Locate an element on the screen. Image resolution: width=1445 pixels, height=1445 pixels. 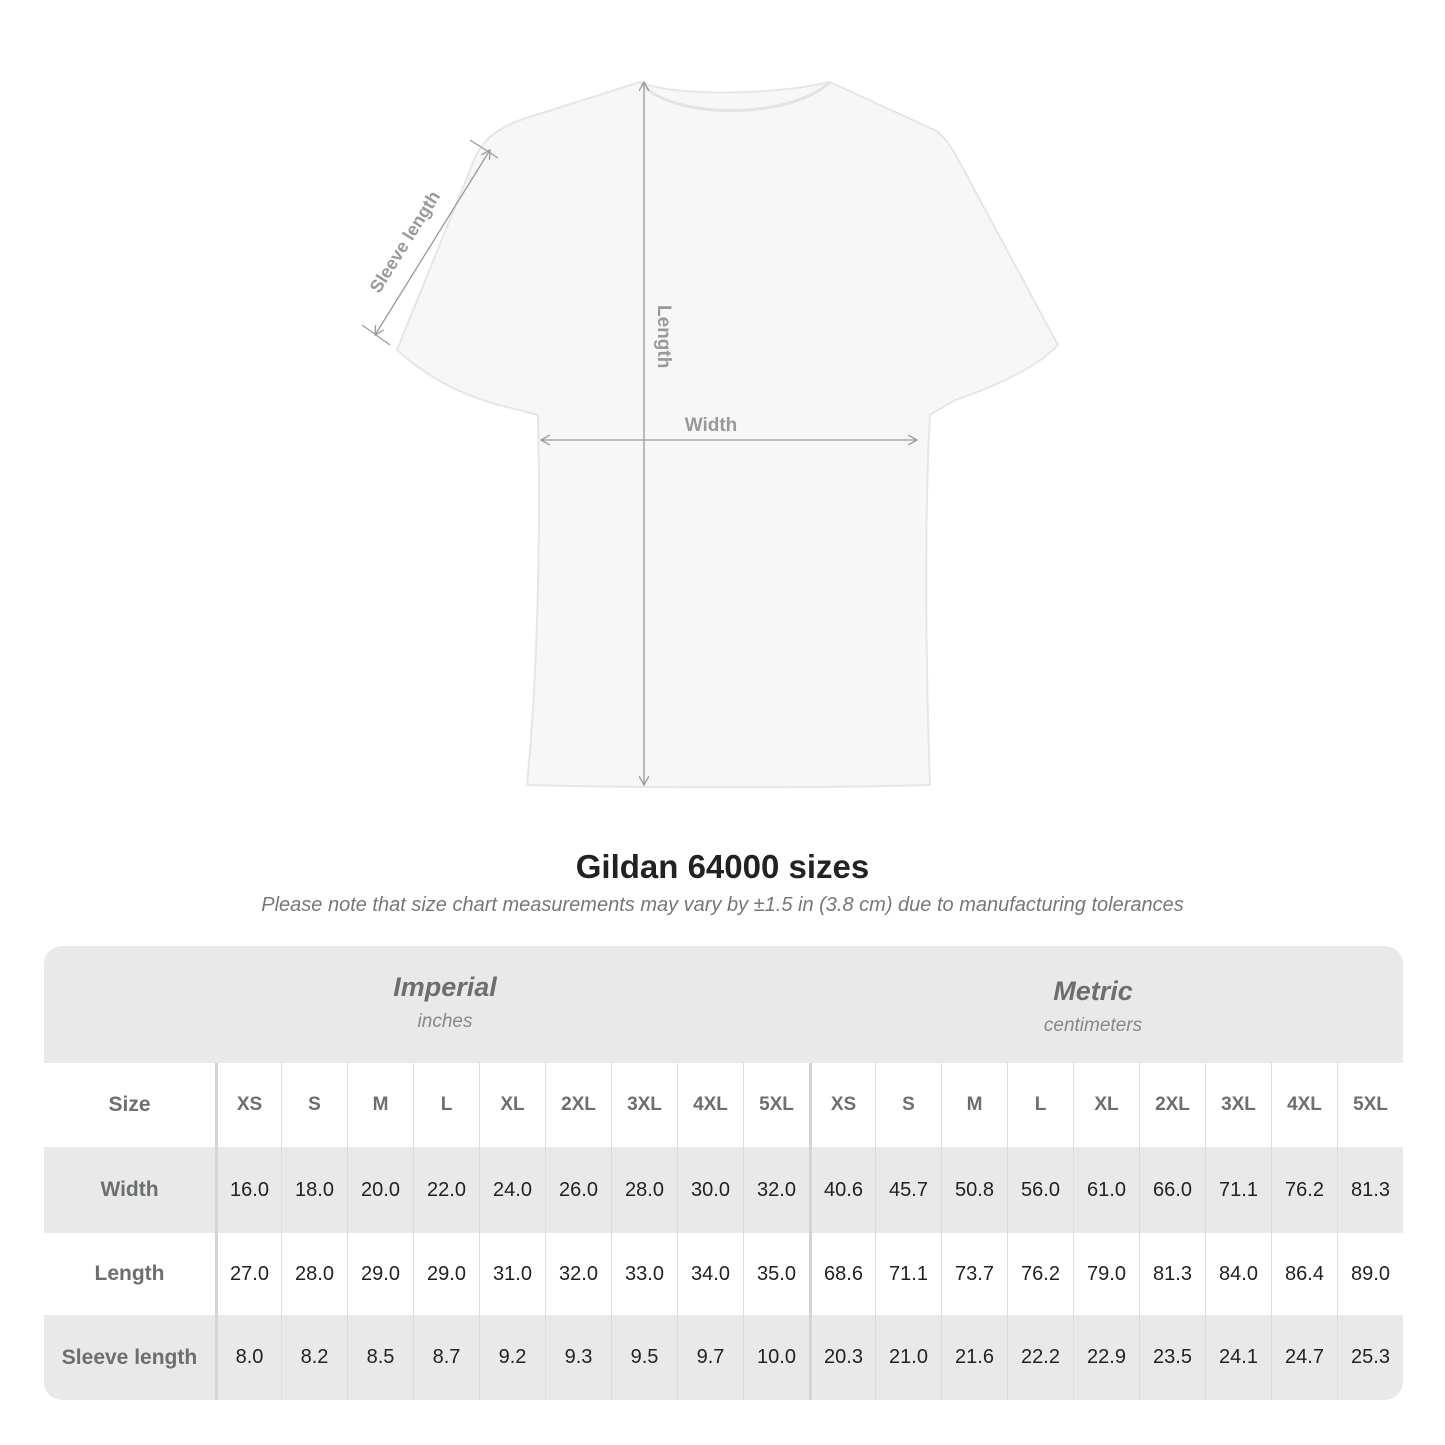
width-label: Width is located at coordinates (711, 425).